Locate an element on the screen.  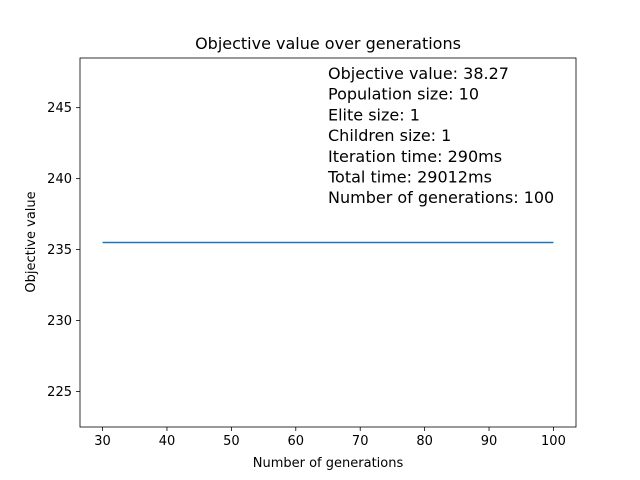
y-tick-label: 225 is located at coordinates (59, 392).